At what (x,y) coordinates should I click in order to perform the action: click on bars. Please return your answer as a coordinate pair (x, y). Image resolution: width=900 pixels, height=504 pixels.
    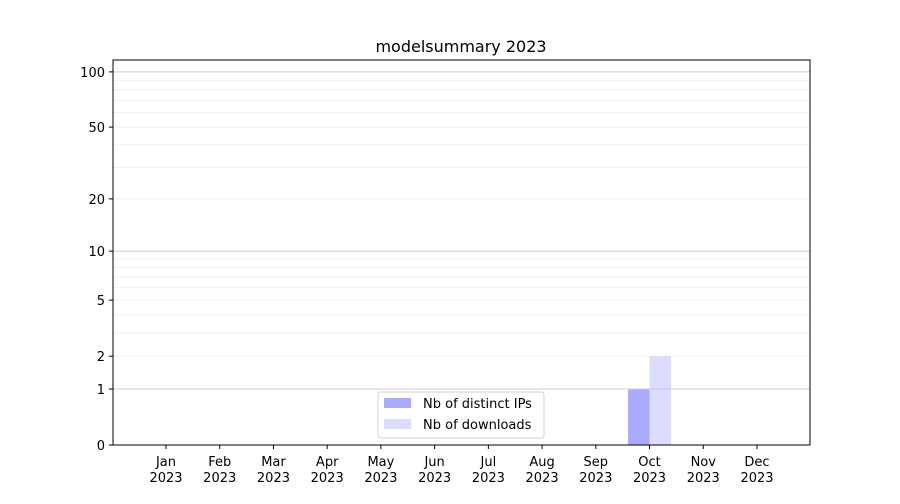
    Looking at the image, I should click on (650, 400).